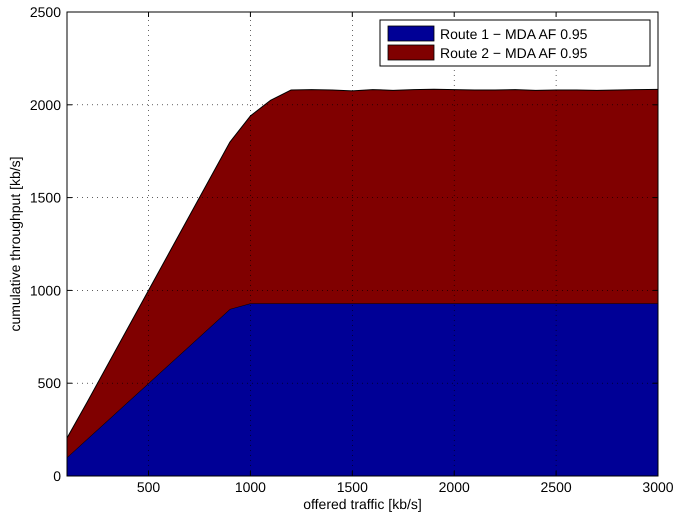  What do you see at coordinates (46, 290) in the screenshot?
I see `y-tick-label: 1000` at bounding box center [46, 290].